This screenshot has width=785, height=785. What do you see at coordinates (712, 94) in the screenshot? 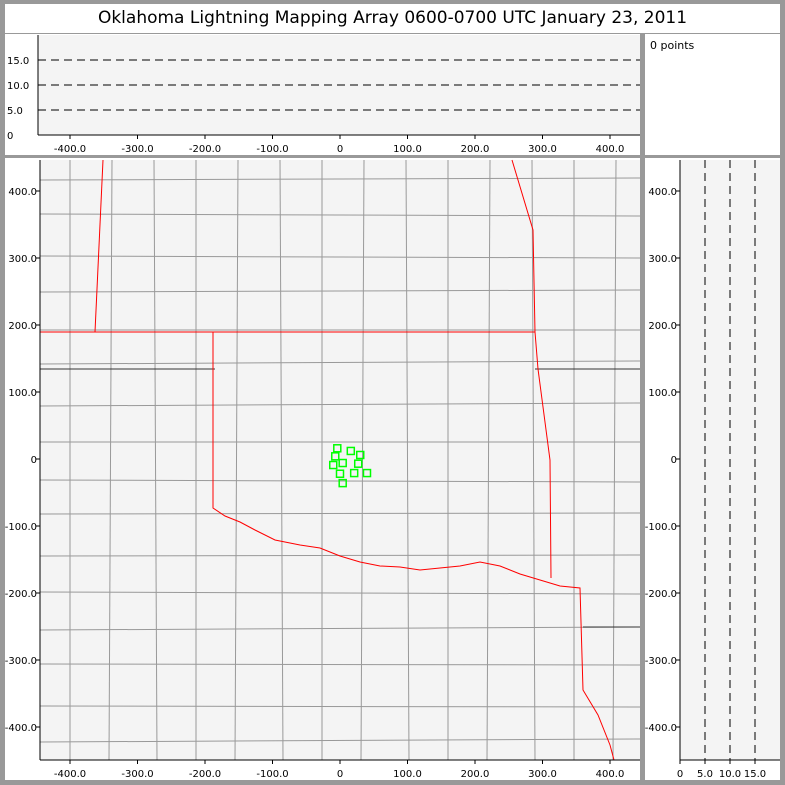
I see `info-panel: 0 points` at bounding box center [712, 94].